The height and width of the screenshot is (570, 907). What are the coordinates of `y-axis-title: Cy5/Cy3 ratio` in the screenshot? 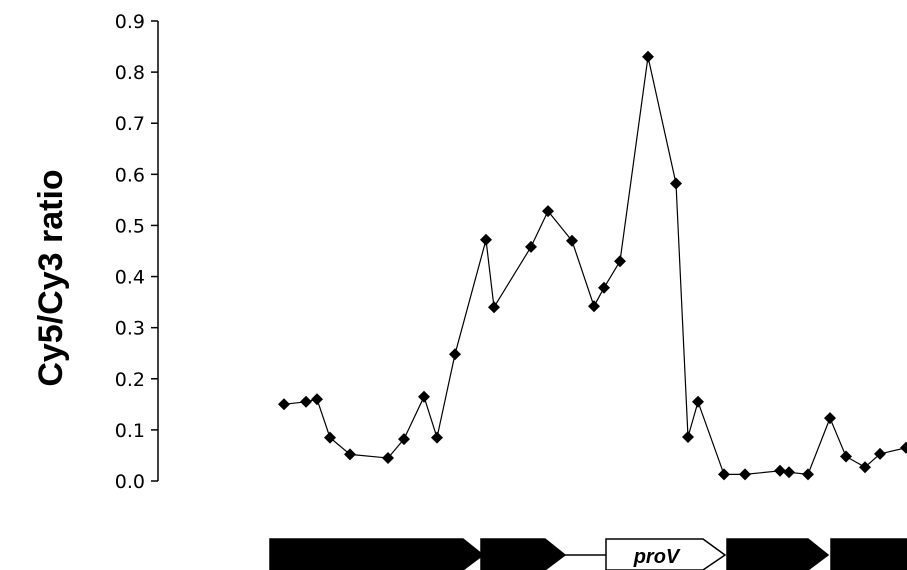 It's located at (51, 277).